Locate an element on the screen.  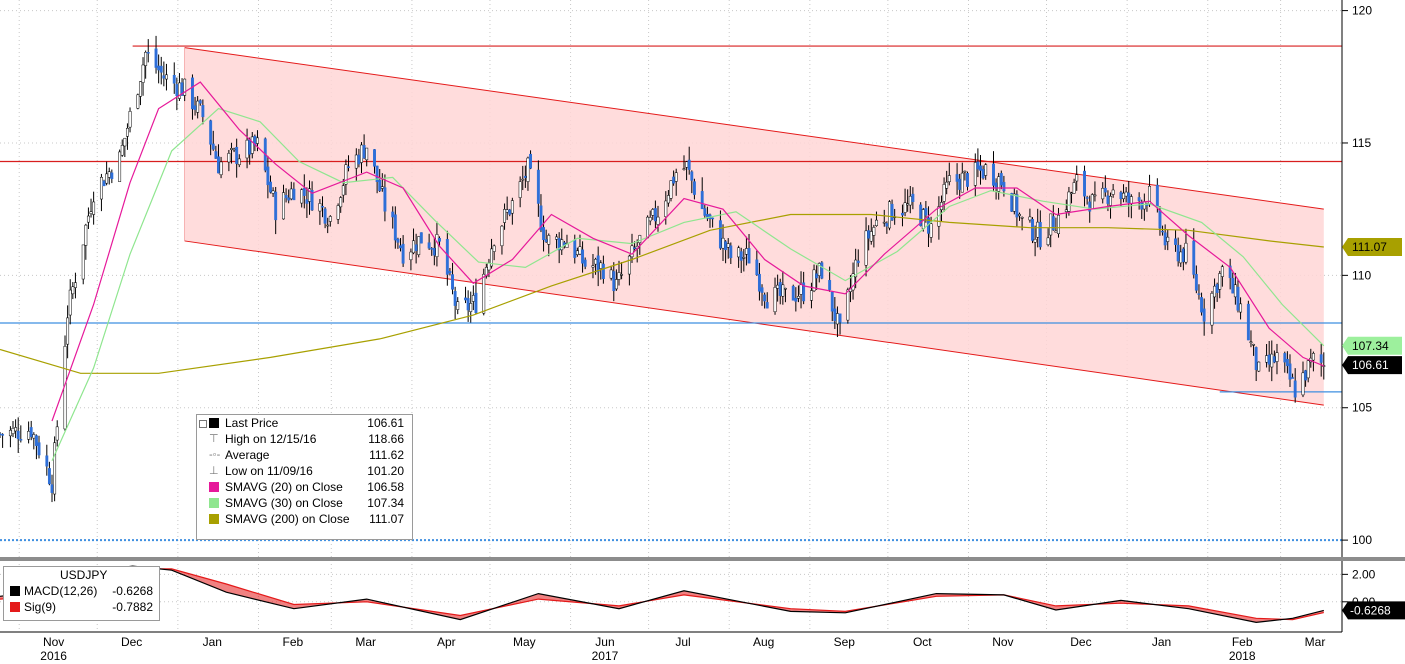
x-month-label: Feb is located at coordinates (293, 642).